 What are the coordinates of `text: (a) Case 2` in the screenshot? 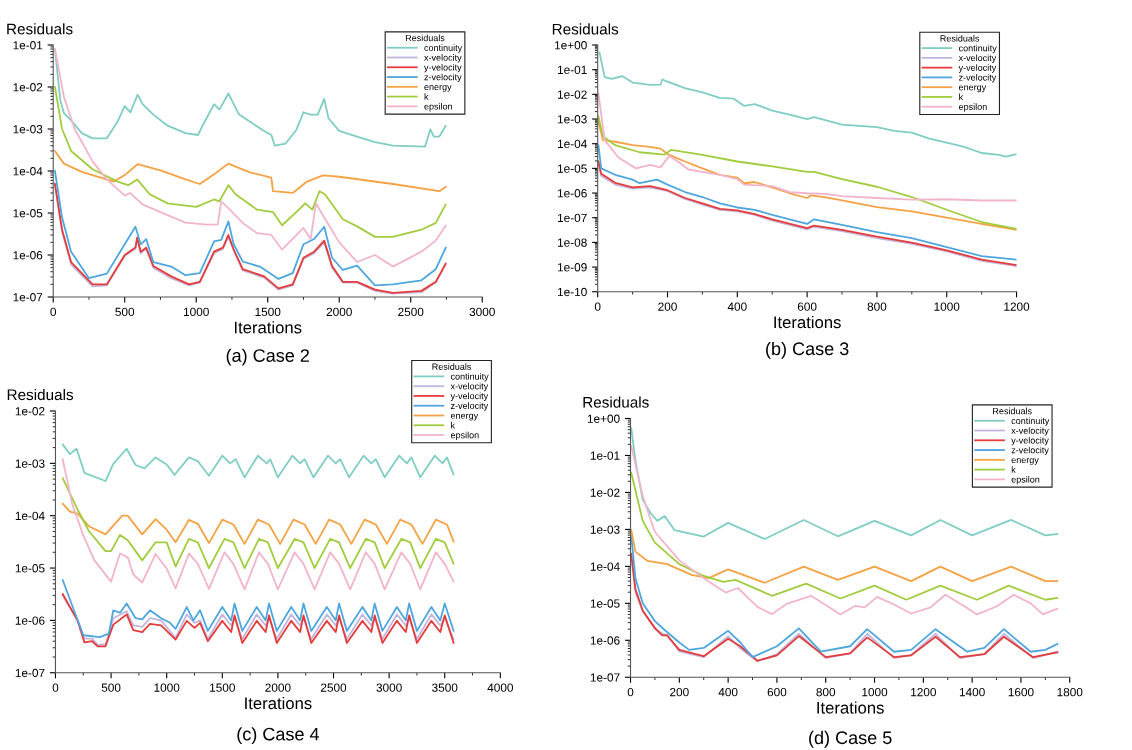 It's located at (267, 357).